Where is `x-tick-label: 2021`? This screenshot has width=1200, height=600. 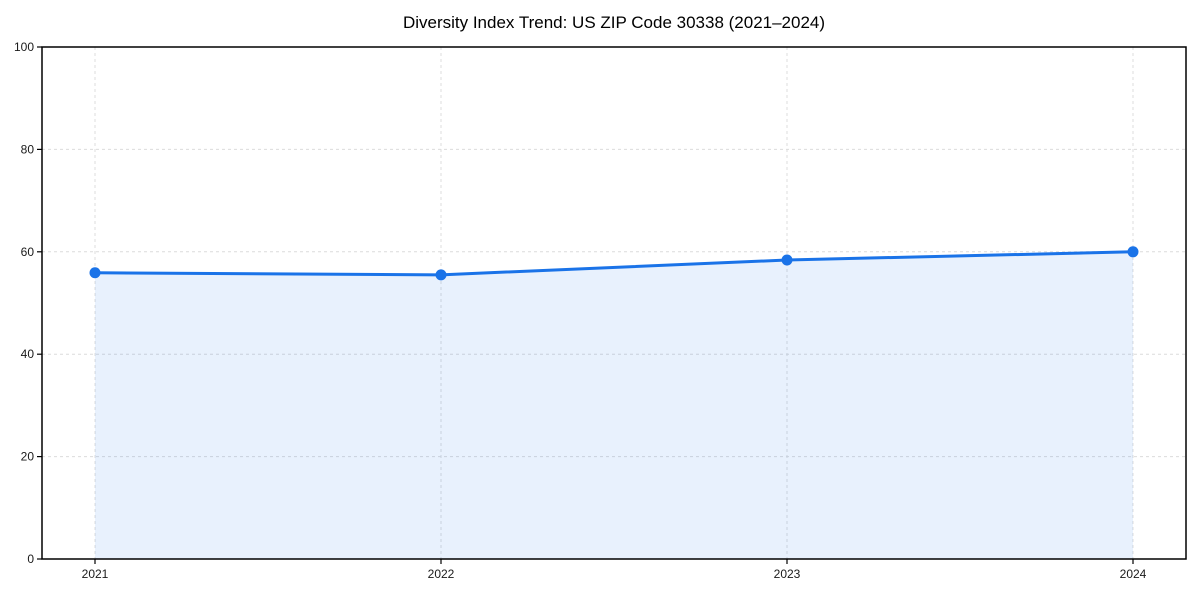
x-tick-label: 2021 is located at coordinates (95, 574).